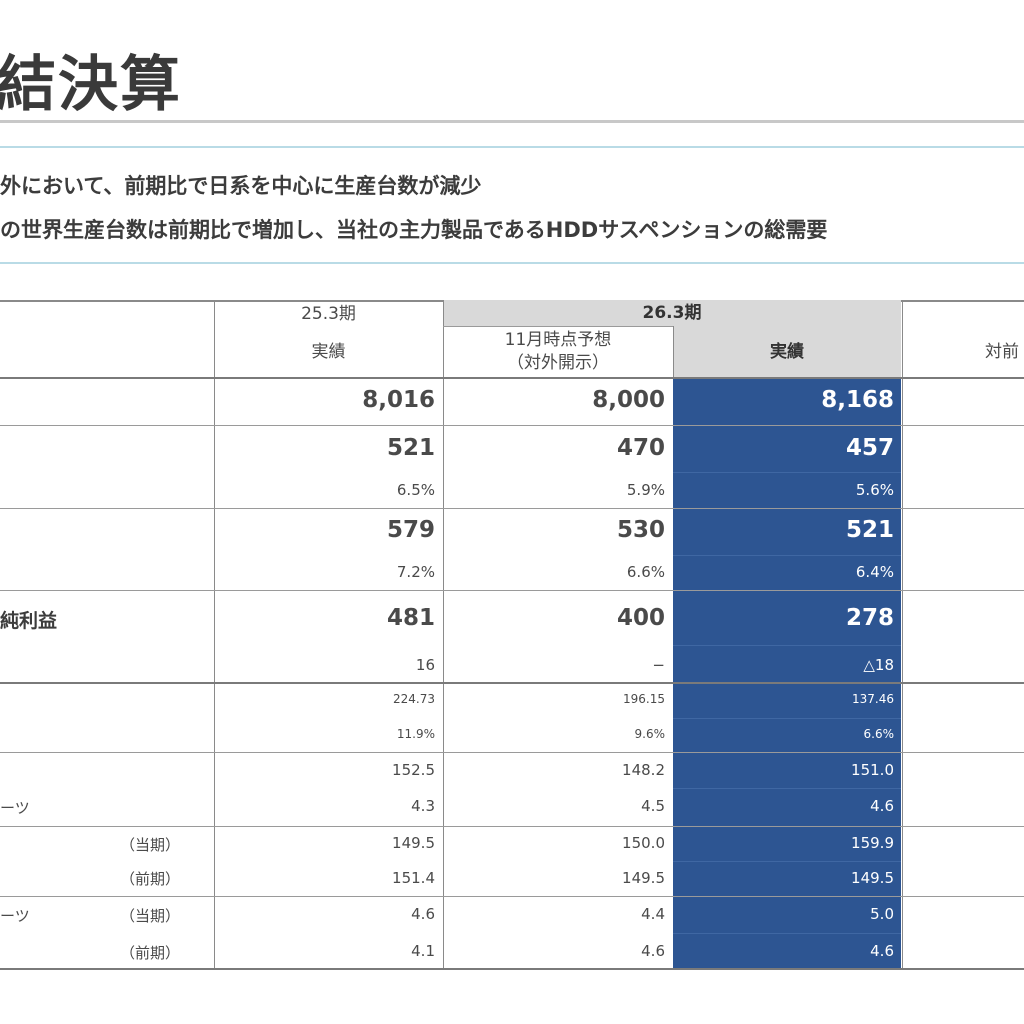 The height and width of the screenshot is (1024, 1024). What do you see at coordinates (512, 683) in the screenshot?
I see `section-line` at bounding box center [512, 683].